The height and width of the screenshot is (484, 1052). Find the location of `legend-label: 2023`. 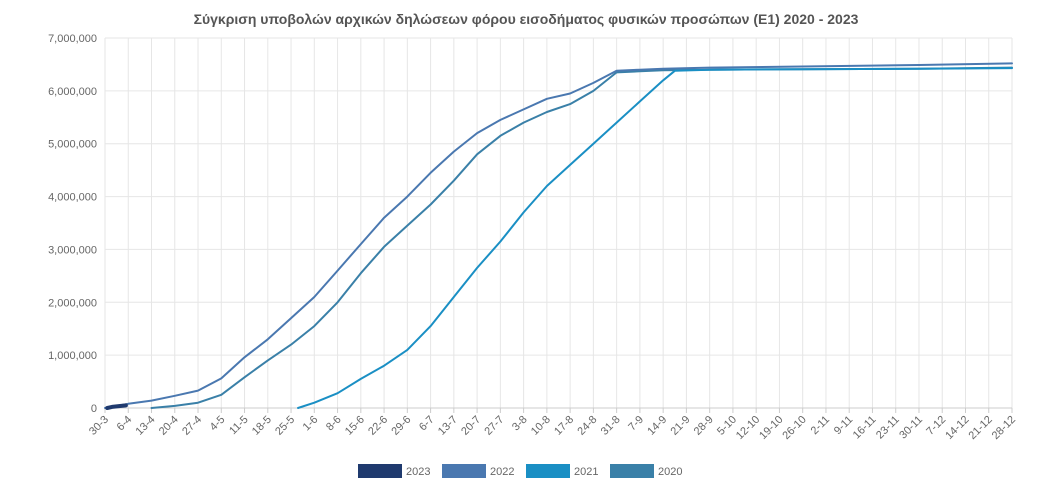

legend-label: 2023 is located at coordinates (418, 472).